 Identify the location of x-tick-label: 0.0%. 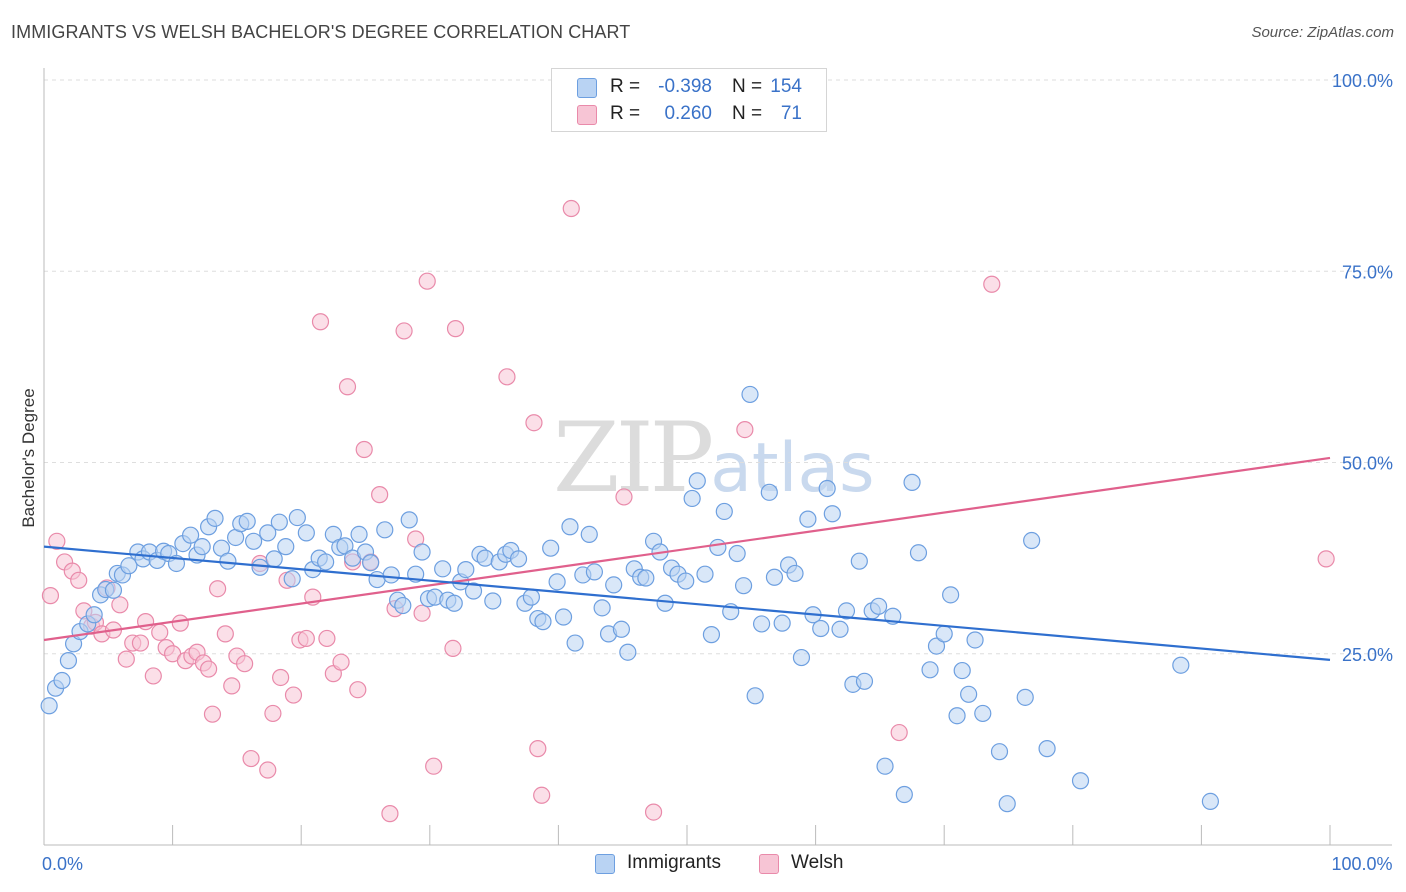
(62, 864).